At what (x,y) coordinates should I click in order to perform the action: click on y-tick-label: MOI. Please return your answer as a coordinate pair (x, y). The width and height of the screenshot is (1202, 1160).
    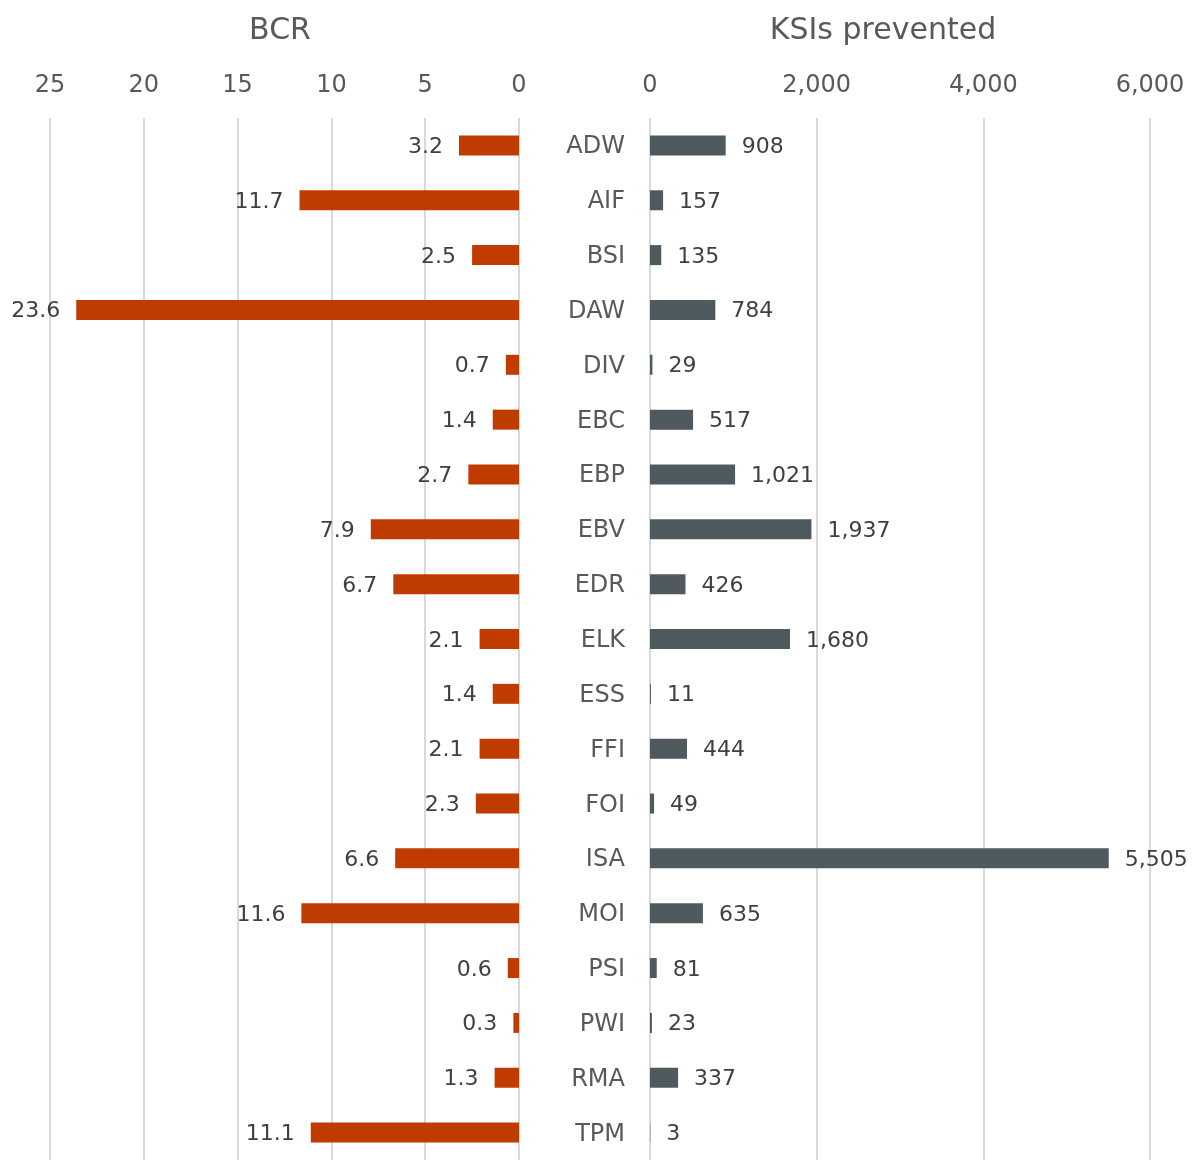
    Looking at the image, I should click on (601, 913).